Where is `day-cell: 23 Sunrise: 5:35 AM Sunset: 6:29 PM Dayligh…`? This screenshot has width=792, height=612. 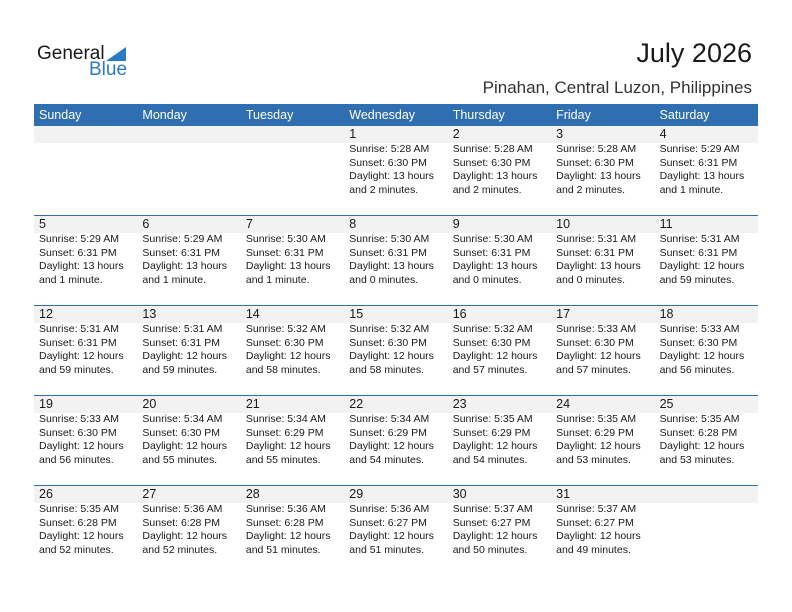 day-cell: 23 Sunrise: 5:35 AM Sunset: 6:29 PM Dayligh… is located at coordinates (499, 441).